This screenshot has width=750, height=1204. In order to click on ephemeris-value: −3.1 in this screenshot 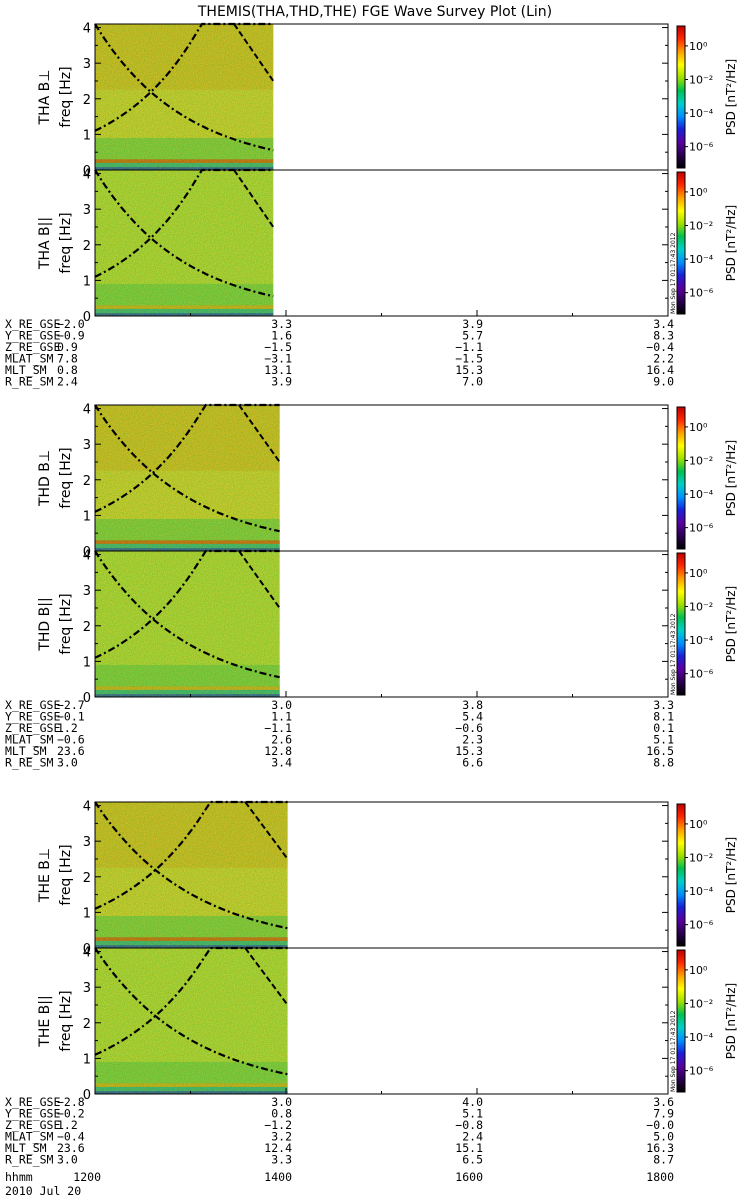, I will do `click(278, 359)`.